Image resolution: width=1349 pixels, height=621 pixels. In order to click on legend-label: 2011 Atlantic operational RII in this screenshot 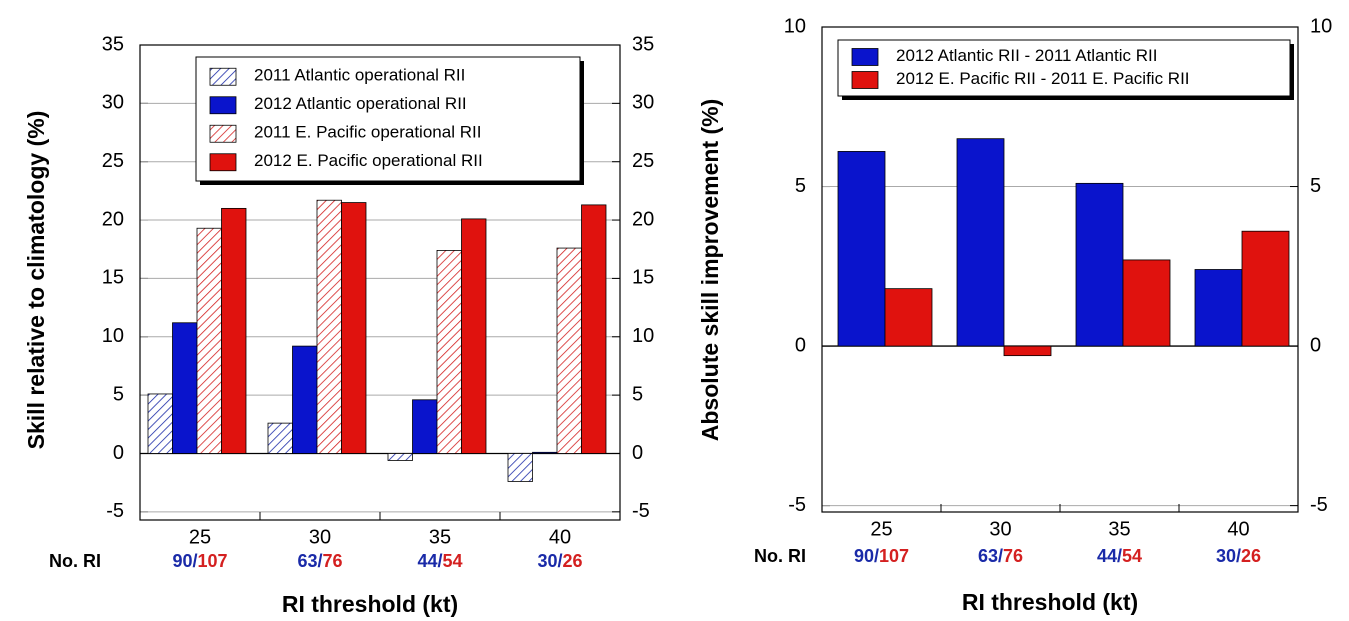, I will do `click(359, 75)`.